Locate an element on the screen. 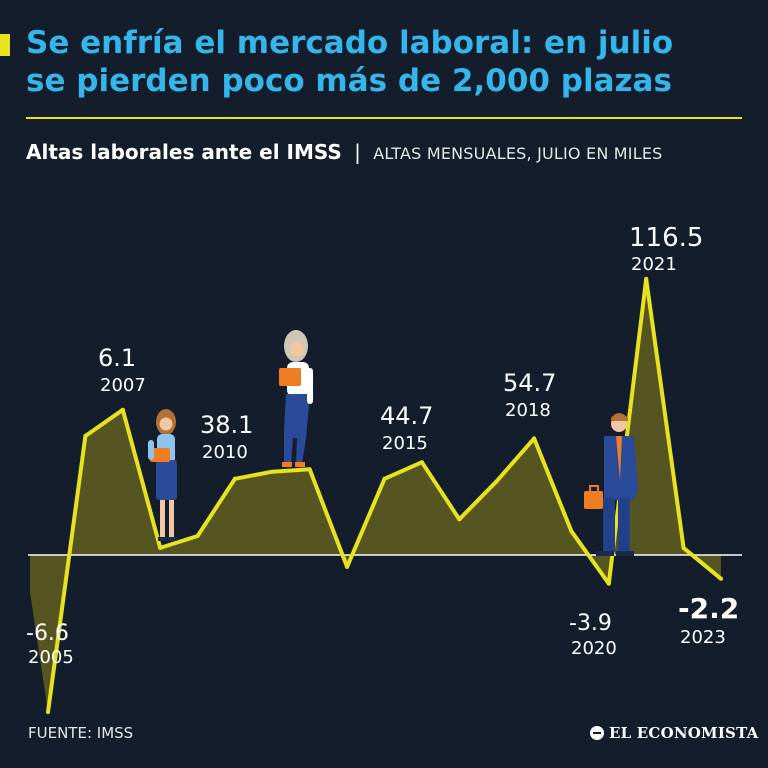  data-label-year-2020: 2020 is located at coordinates (594, 648).